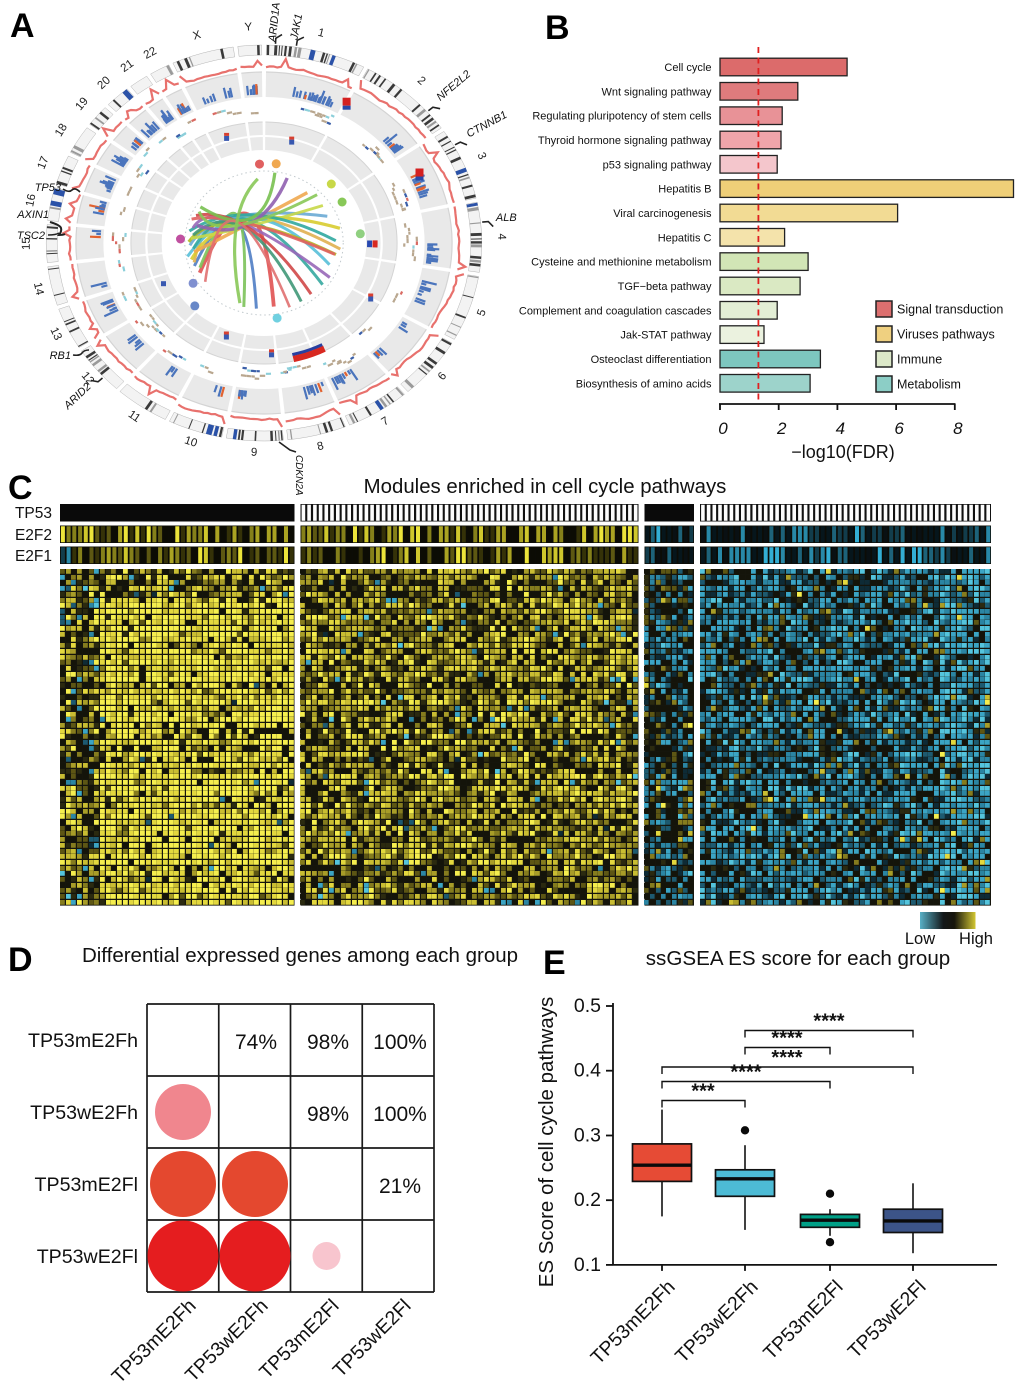  What do you see at coordinates (55, 334) in the screenshot?
I see `svg-text: 13` at bounding box center [55, 334].